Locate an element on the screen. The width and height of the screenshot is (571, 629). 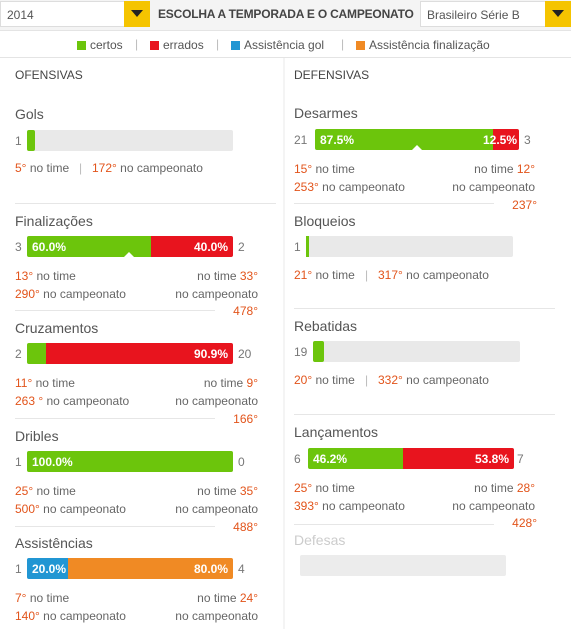
bloqueios-count: 1 is located at coordinates (297, 247).